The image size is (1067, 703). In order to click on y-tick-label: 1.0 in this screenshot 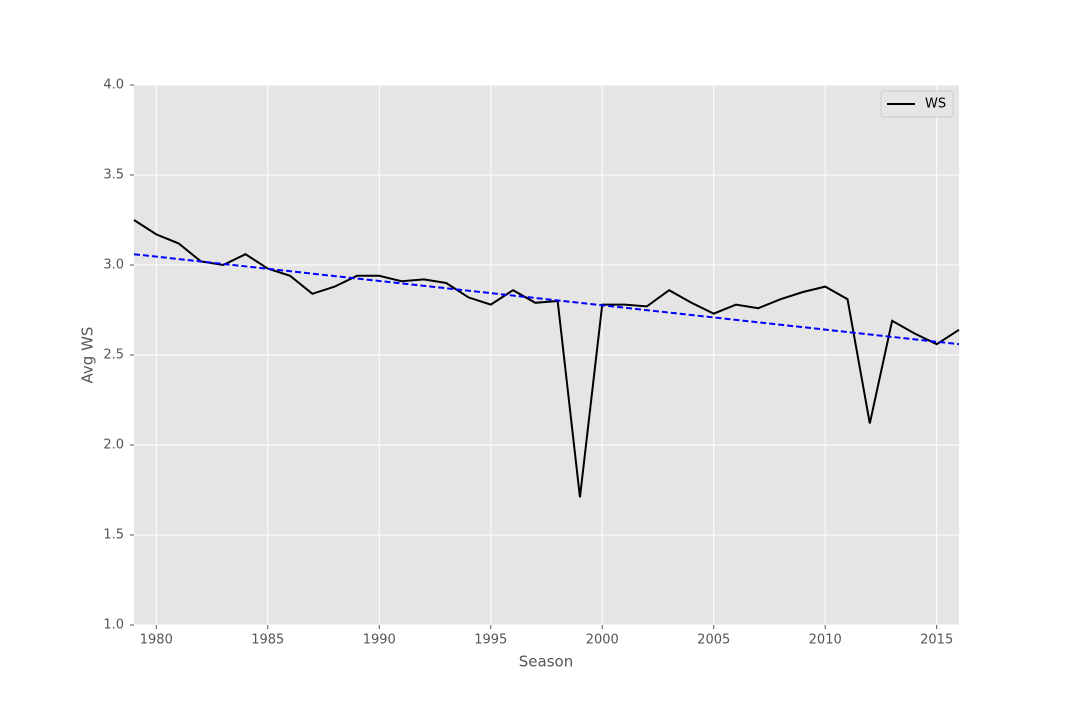, I will do `click(113, 625)`.